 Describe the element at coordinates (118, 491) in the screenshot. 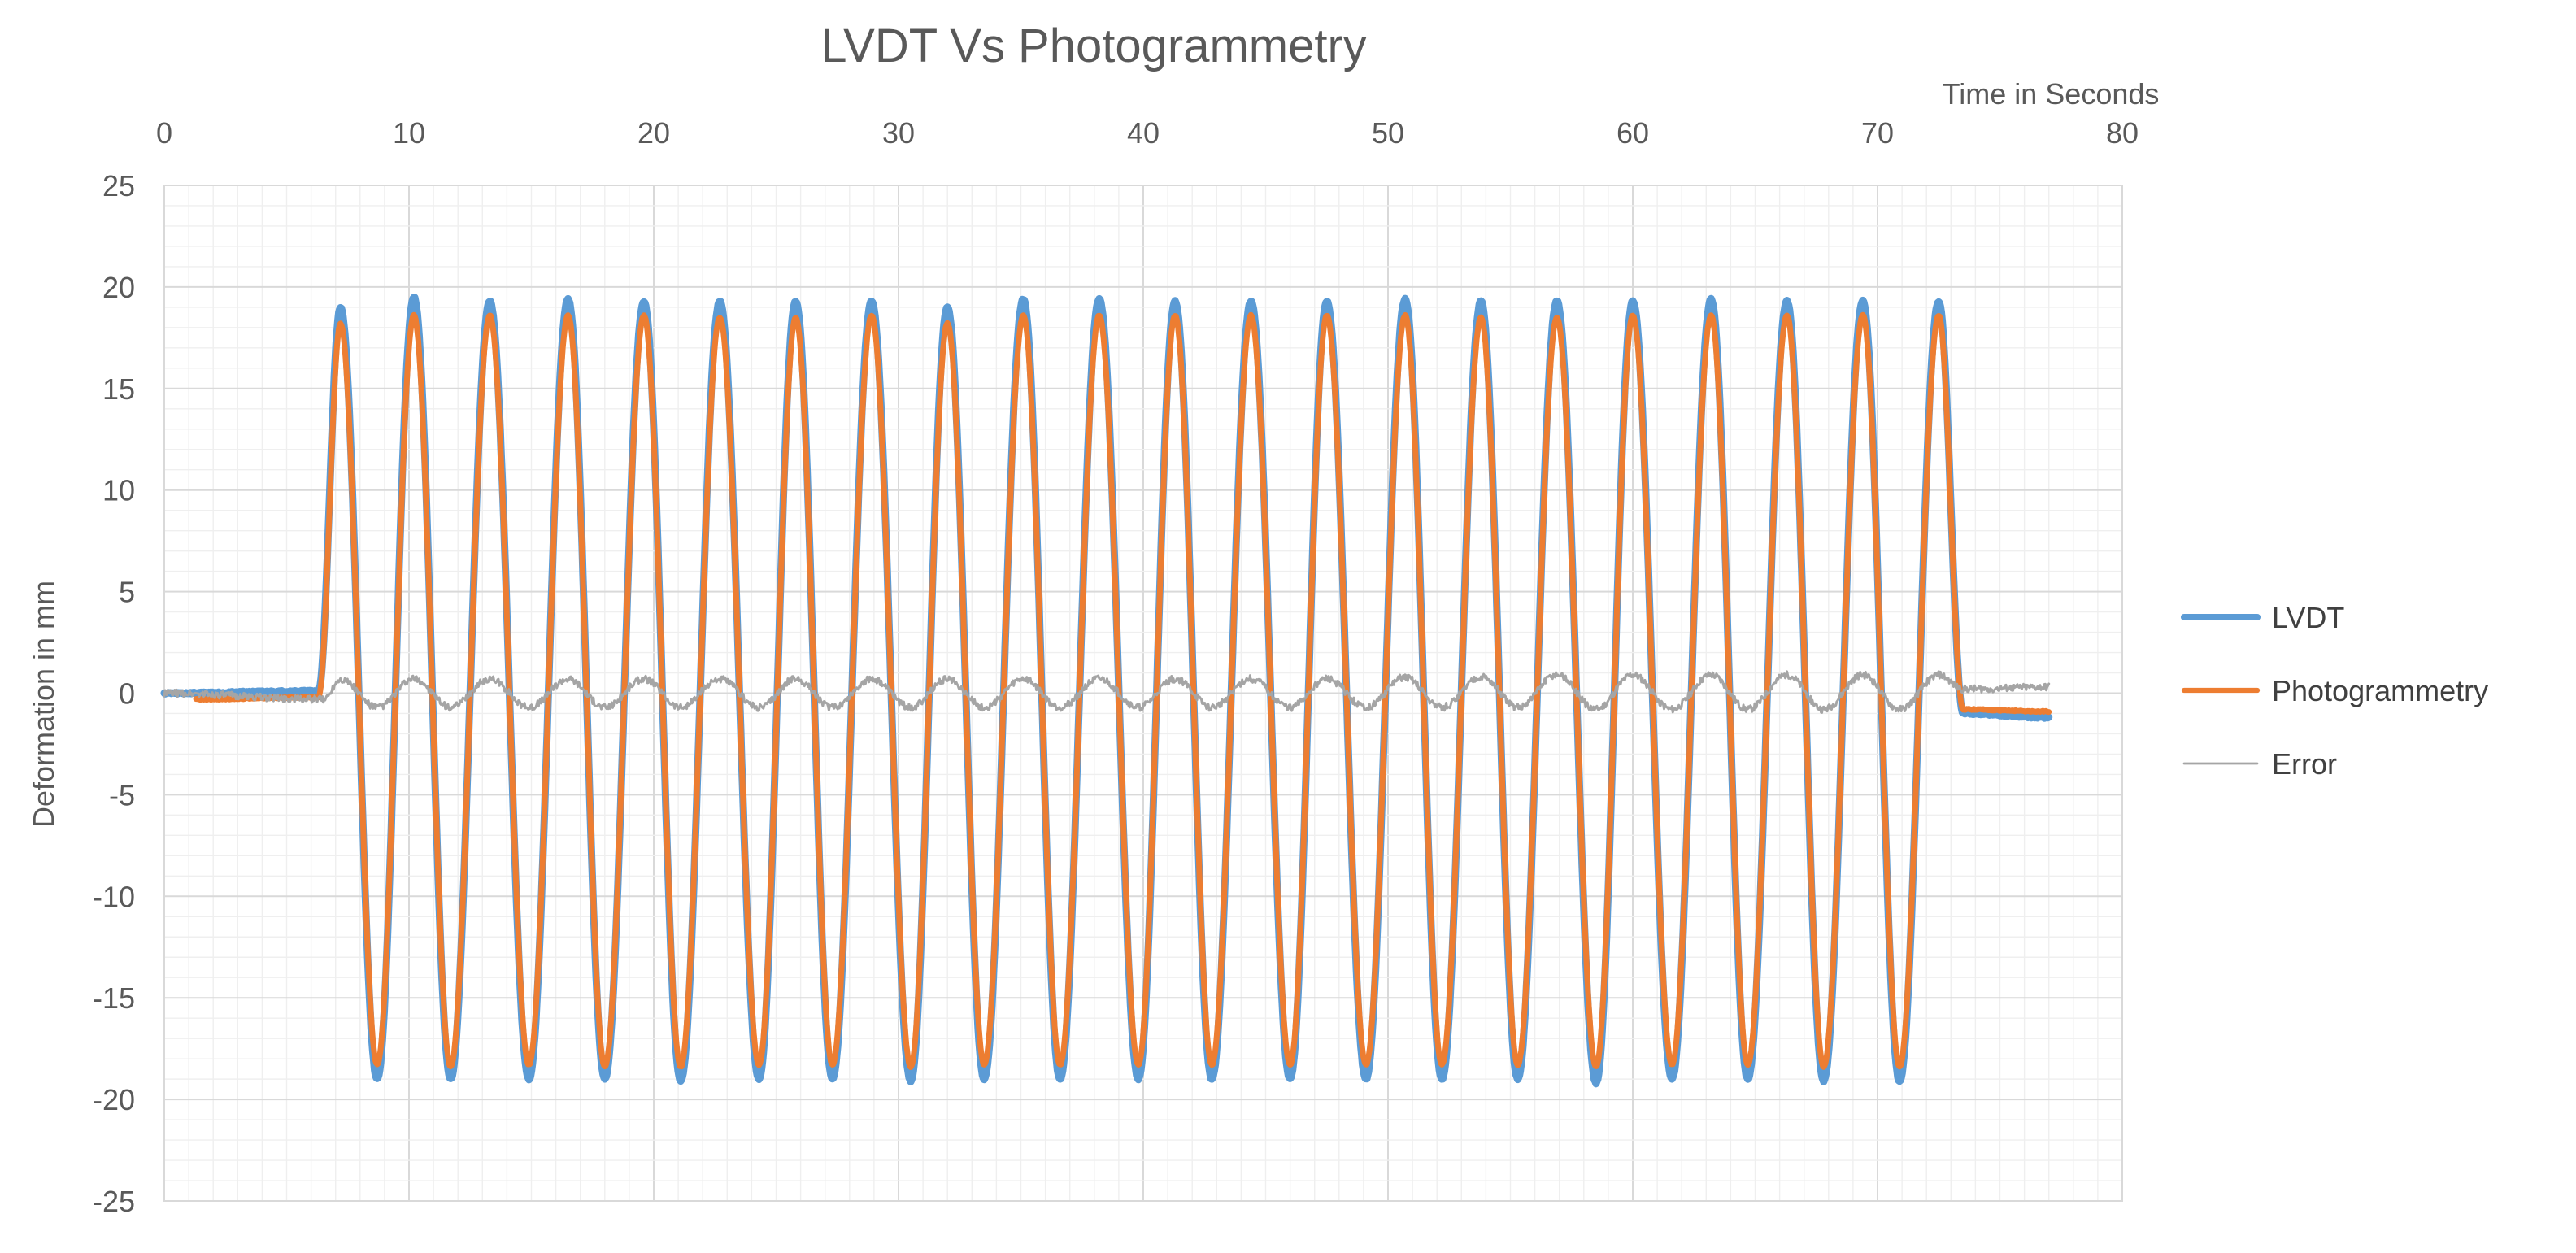

I see `y-tick-label: 10` at that location.